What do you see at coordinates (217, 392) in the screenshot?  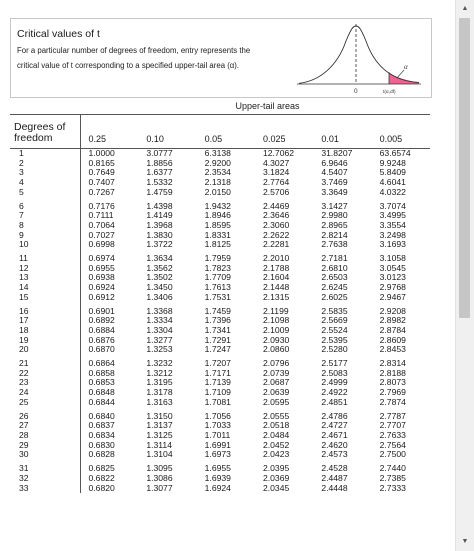 I see `critical-value-cell: 1.7109` at bounding box center [217, 392].